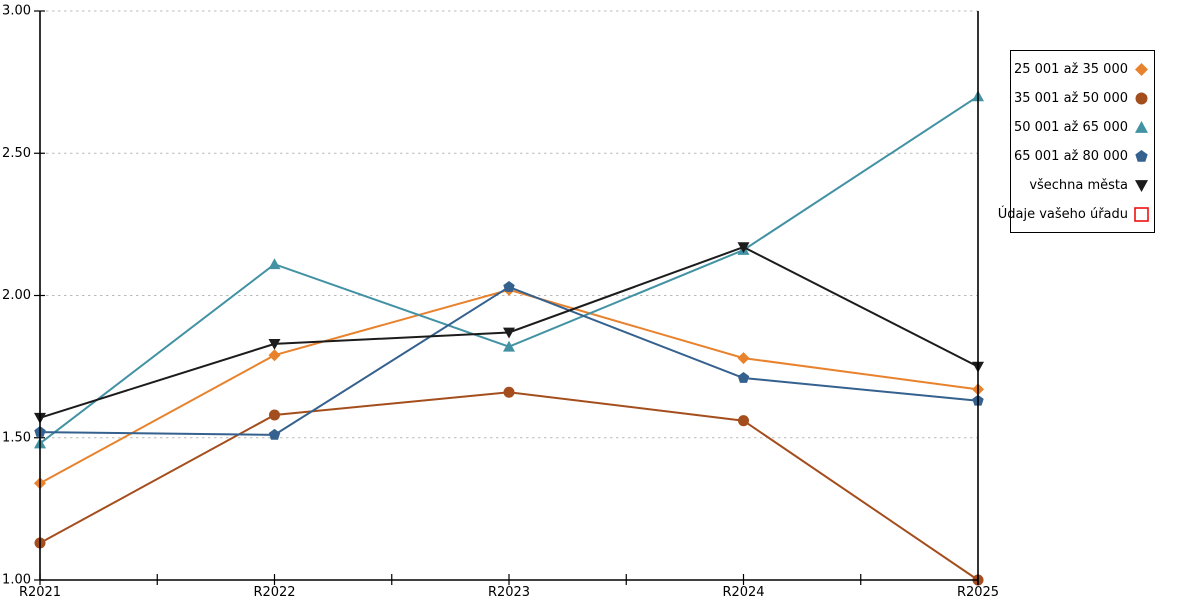 The height and width of the screenshot is (600, 1200). I want to click on y-axis: 1.00 1.50 2.00 2.50 3.00, so click(23, 296).